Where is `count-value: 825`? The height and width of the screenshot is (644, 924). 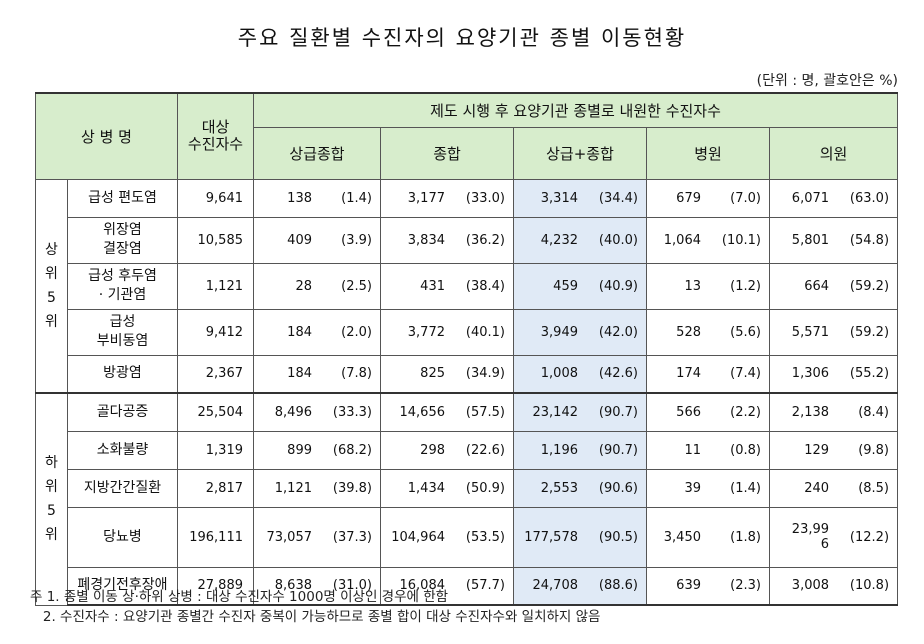
count-value: 825 is located at coordinates (432, 374).